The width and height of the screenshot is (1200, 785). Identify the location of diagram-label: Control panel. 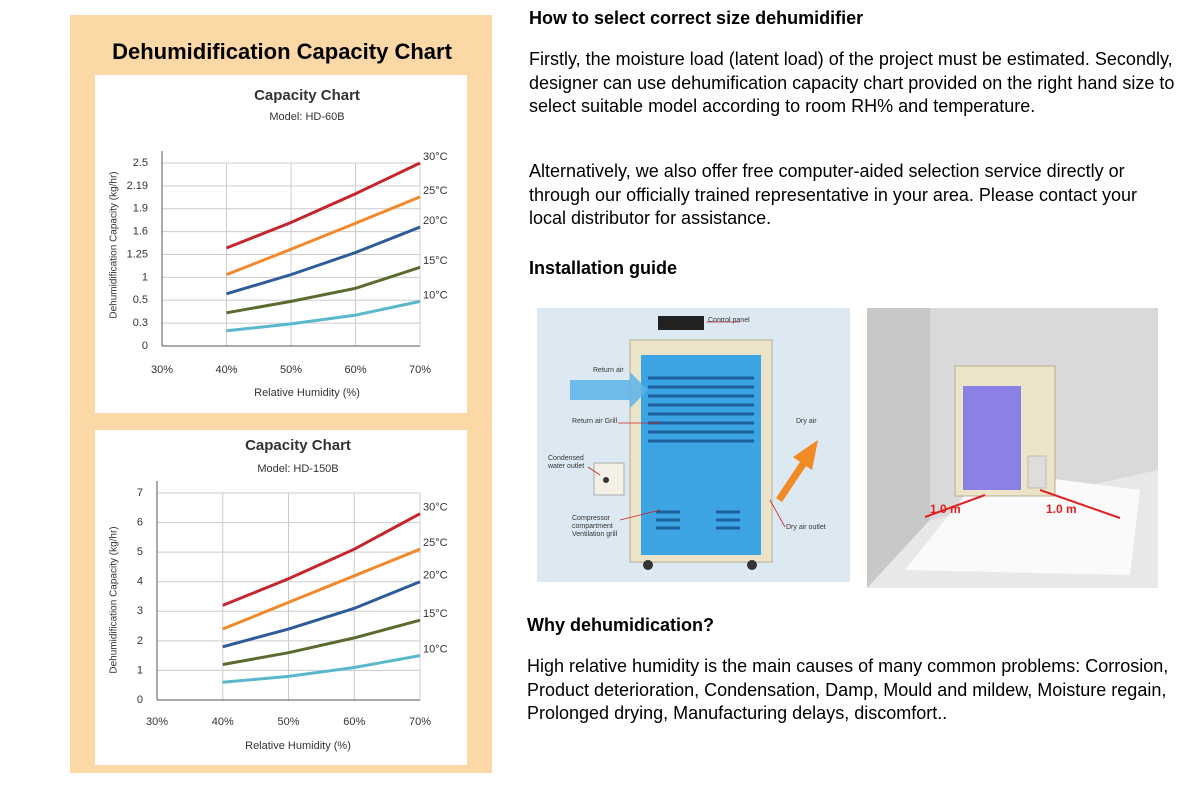
(729, 320).